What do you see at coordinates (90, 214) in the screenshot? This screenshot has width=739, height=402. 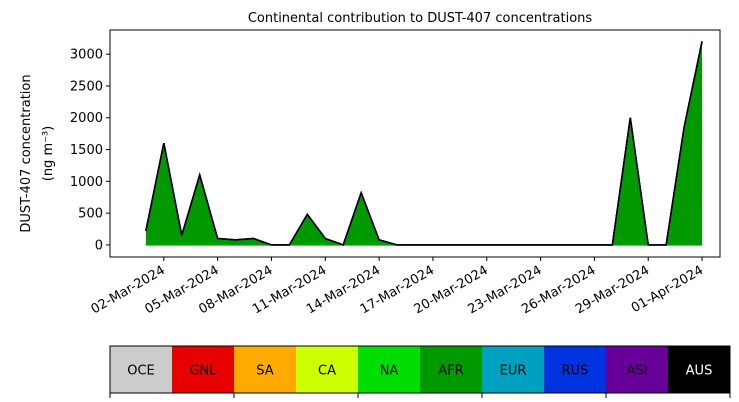 I see `y-tick-label: 500` at bounding box center [90, 214].